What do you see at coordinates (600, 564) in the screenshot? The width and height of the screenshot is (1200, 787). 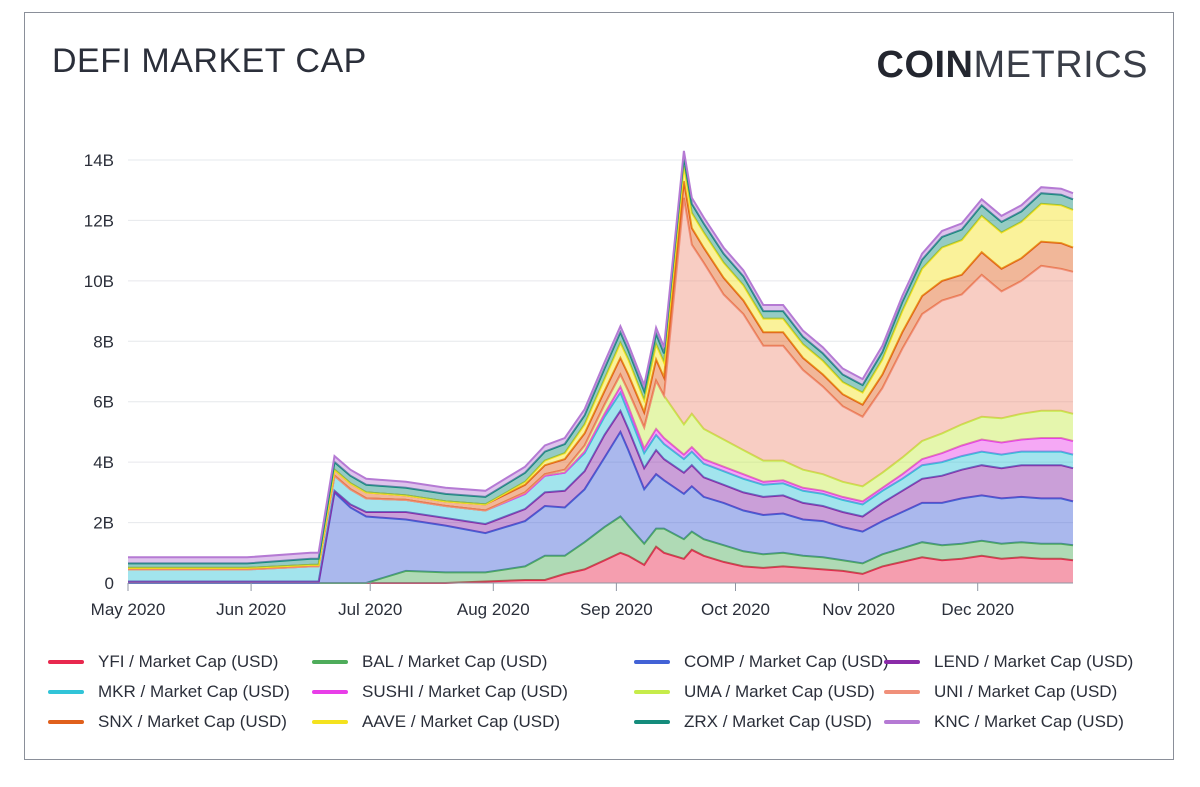 I see `area-yfi` at bounding box center [600, 564].